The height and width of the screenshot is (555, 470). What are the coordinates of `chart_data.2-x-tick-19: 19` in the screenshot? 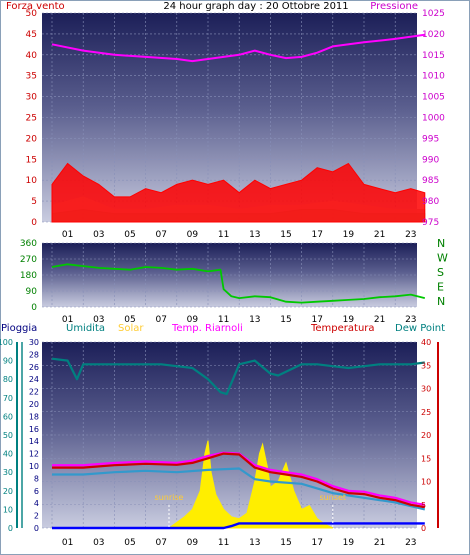 It's located at (349, 543).